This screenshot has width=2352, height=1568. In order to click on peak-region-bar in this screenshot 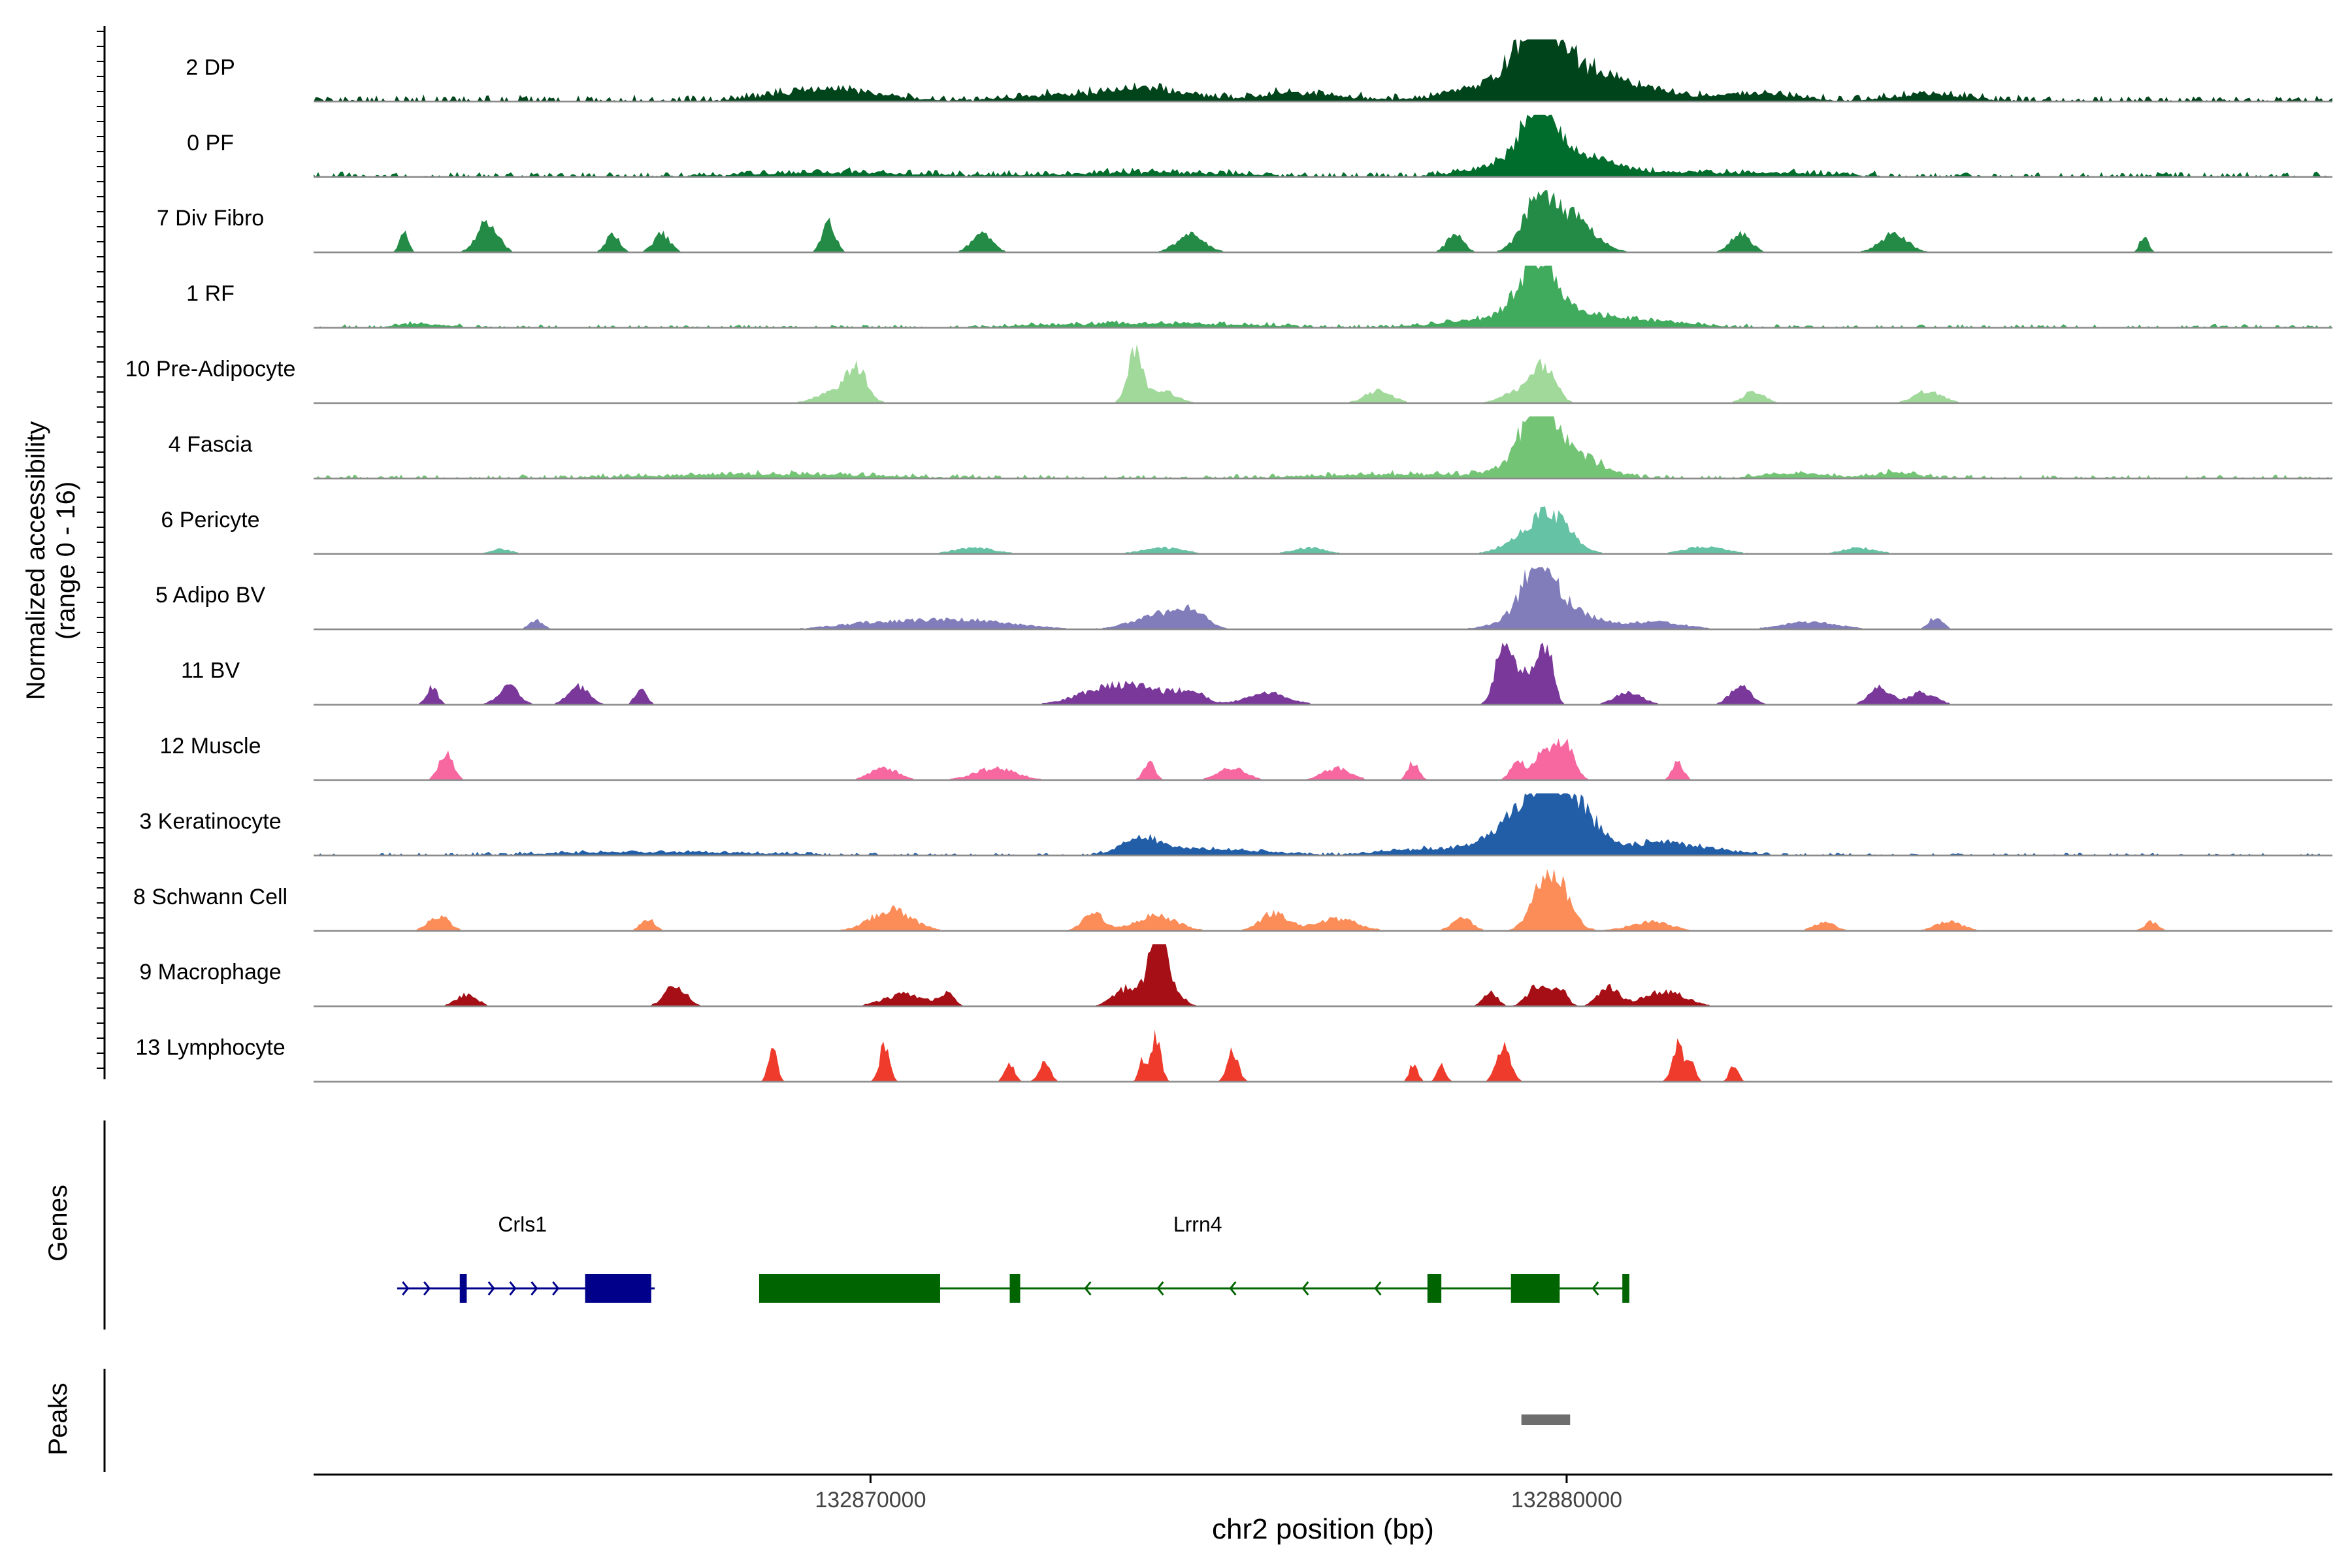, I will do `click(1546, 1419)`.